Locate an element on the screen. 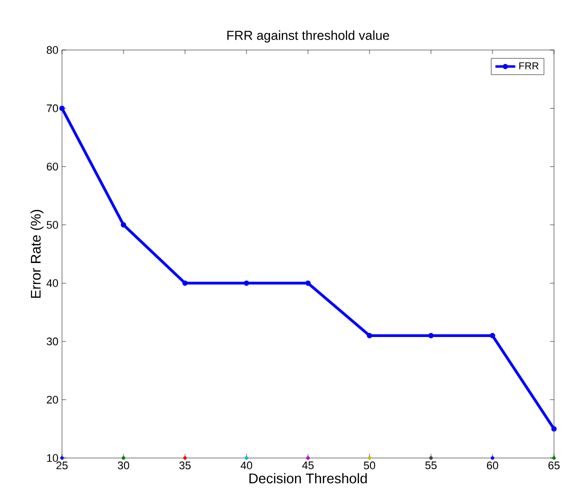 The height and width of the screenshot is (504, 567). y-tick-label: 20 is located at coordinates (52, 400).